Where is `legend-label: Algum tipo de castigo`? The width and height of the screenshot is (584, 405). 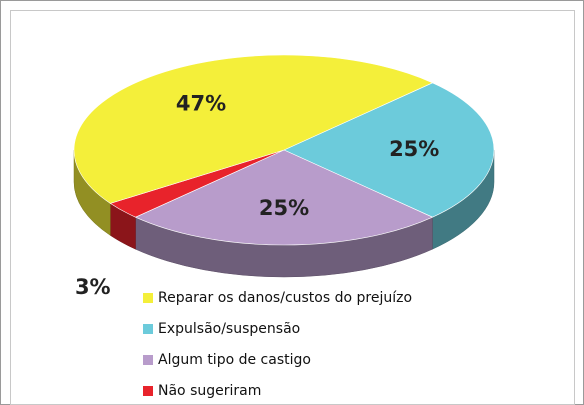 legend-label: Algum tipo de castigo is located at coordinates (234, 360).